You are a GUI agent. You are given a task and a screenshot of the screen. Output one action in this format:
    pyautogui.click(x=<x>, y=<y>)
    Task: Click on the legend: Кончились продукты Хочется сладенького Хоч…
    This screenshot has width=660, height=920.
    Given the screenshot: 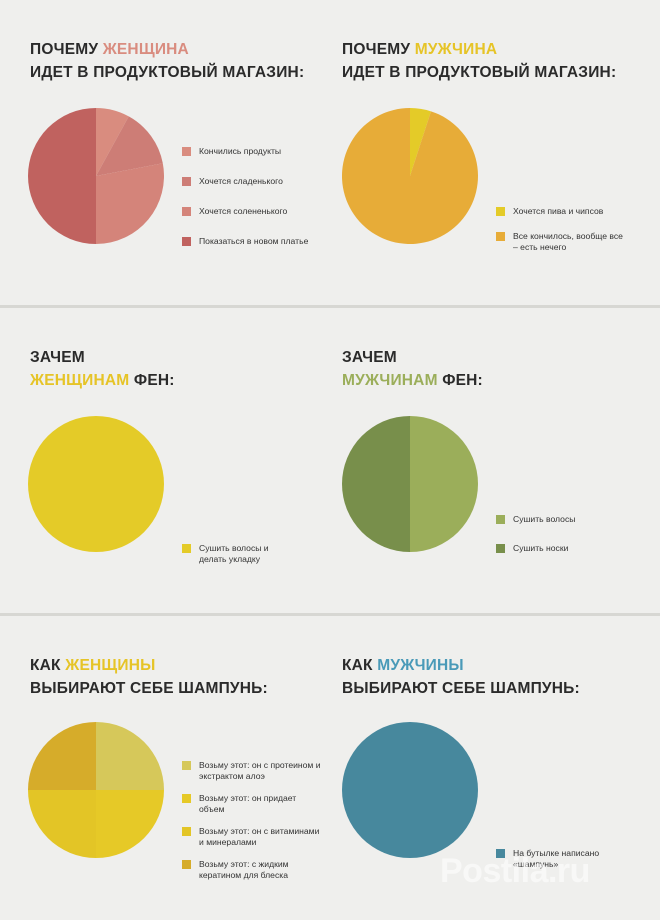 What is the action you would take?
    pyautogui.click(x=257, y=196)
    